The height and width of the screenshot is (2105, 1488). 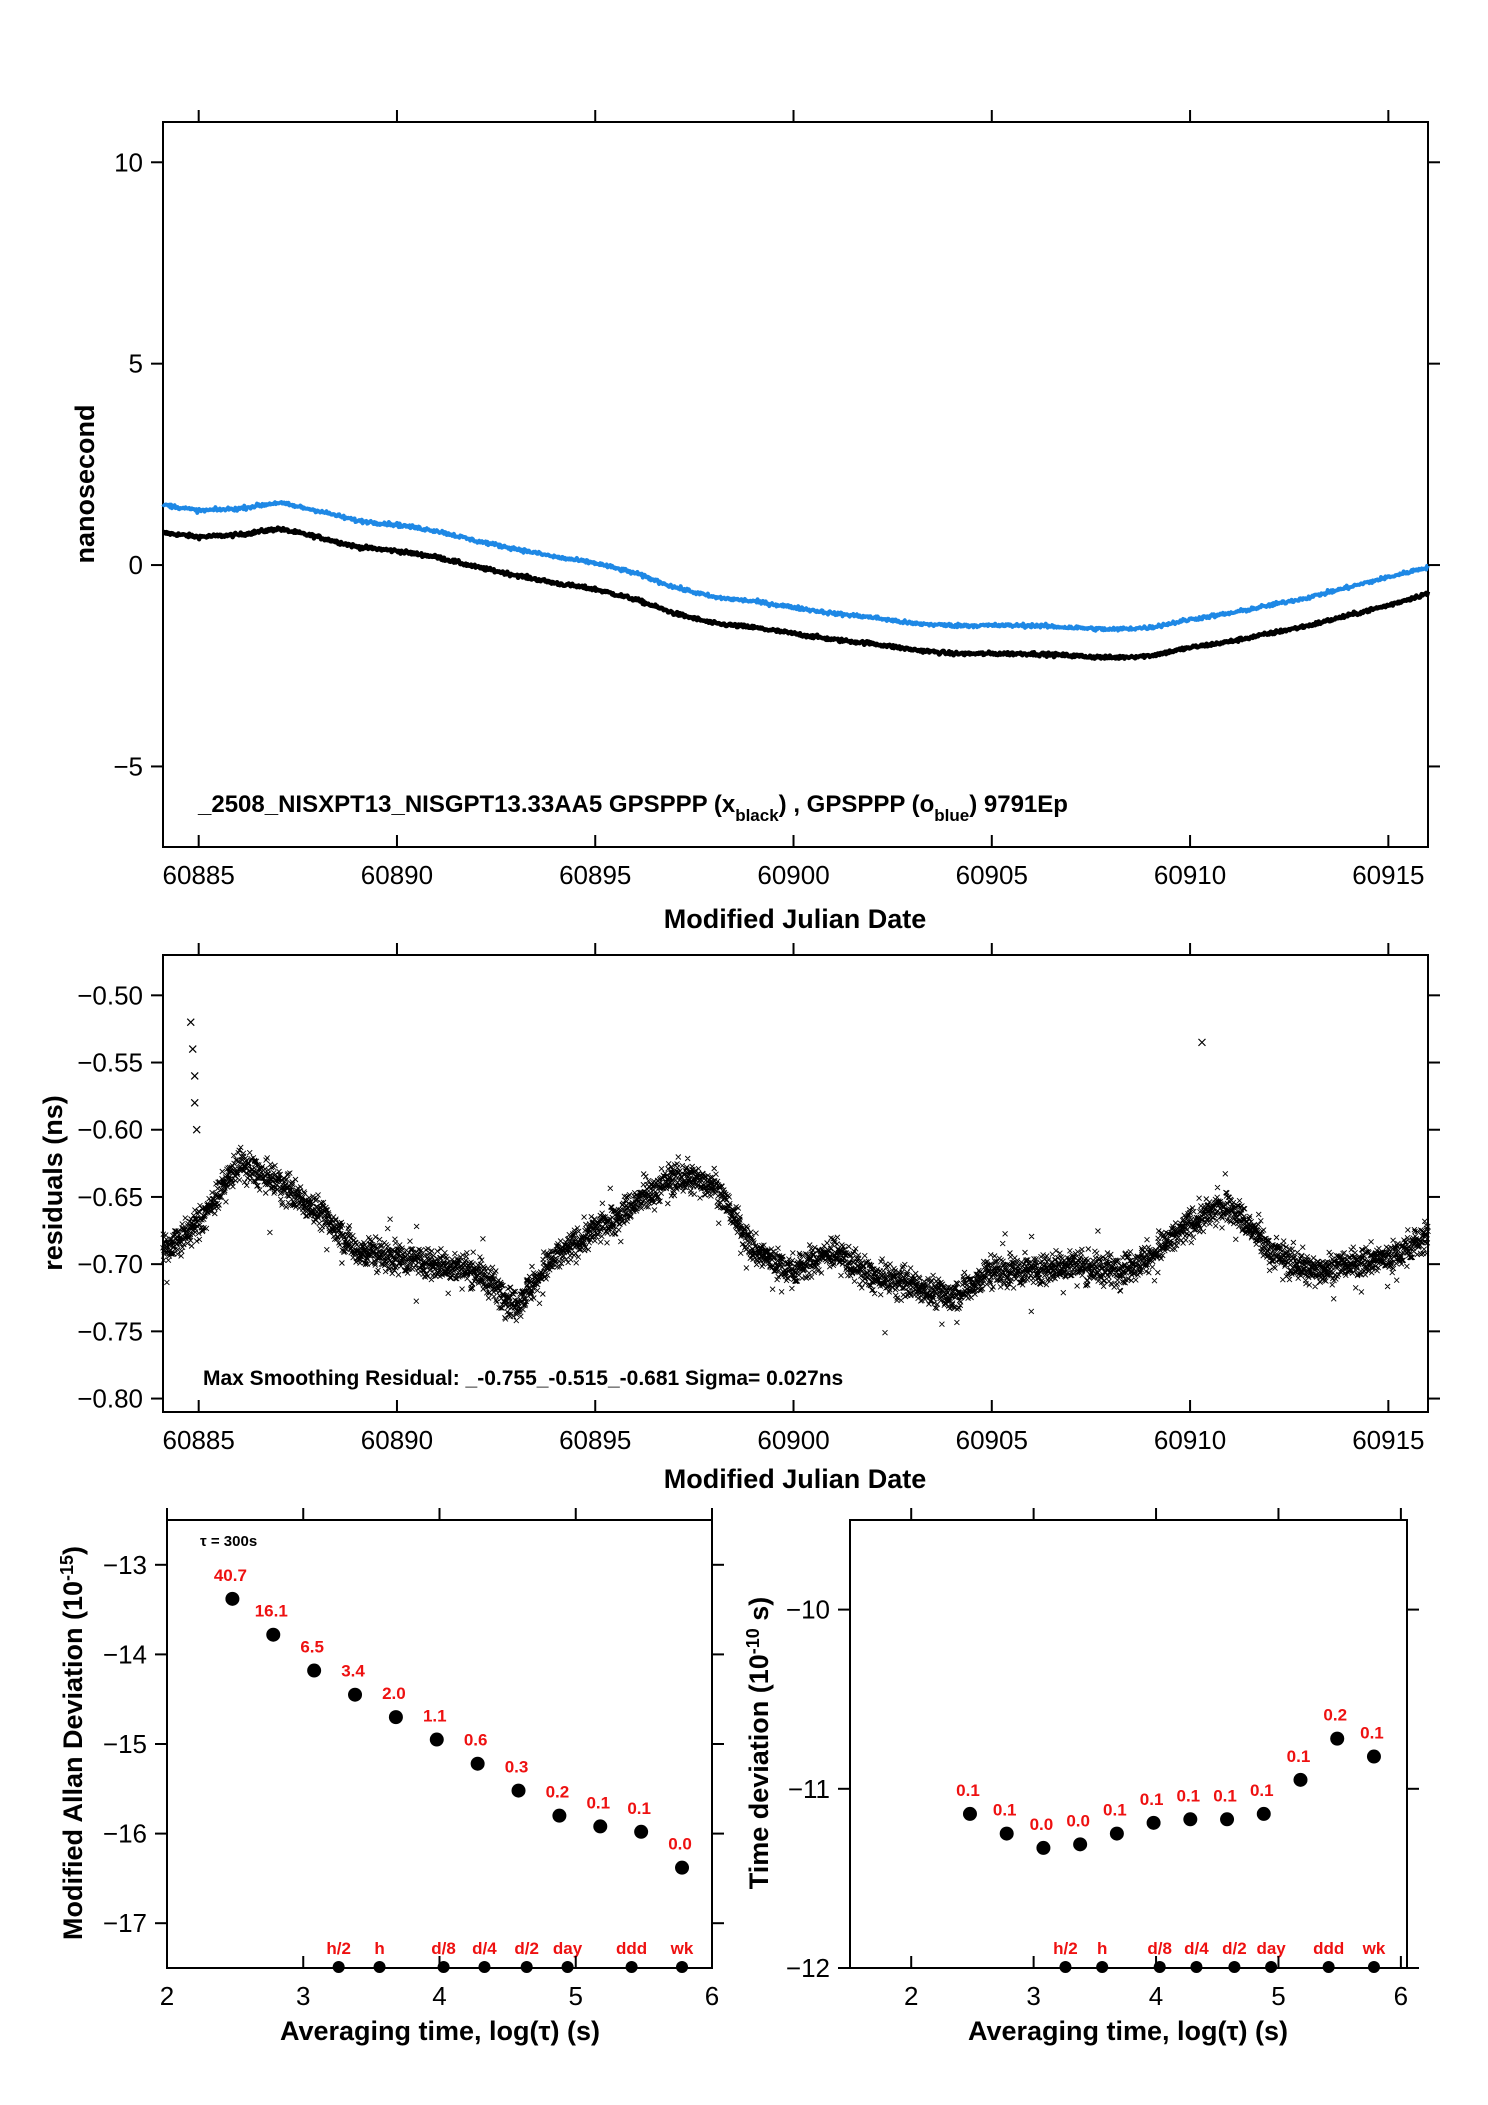 What do you see at coordinates (795, 1240) in the screenshot?
I see `residual-crosses` at bounding box center [795, 1240].